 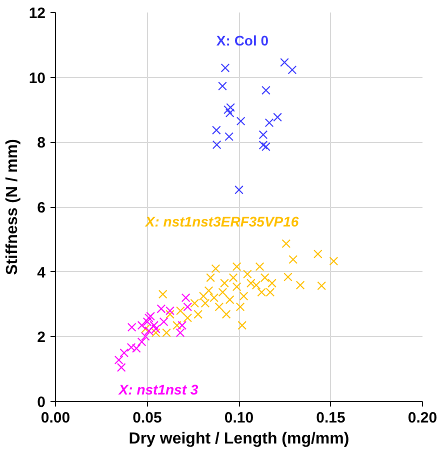 I want to click on x-tick-label: 0.20, so click(x=423, y=418).